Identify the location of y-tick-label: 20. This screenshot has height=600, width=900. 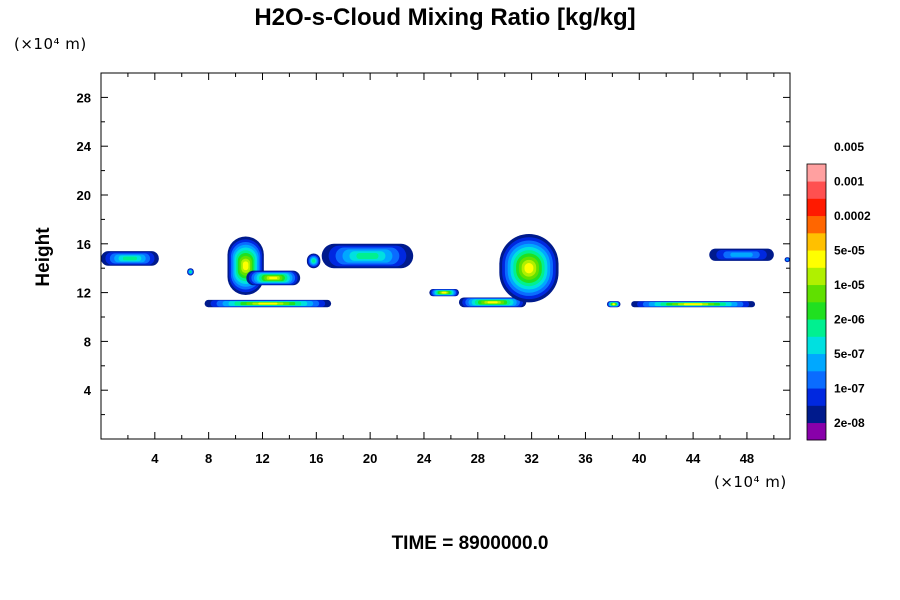
(84, 195).